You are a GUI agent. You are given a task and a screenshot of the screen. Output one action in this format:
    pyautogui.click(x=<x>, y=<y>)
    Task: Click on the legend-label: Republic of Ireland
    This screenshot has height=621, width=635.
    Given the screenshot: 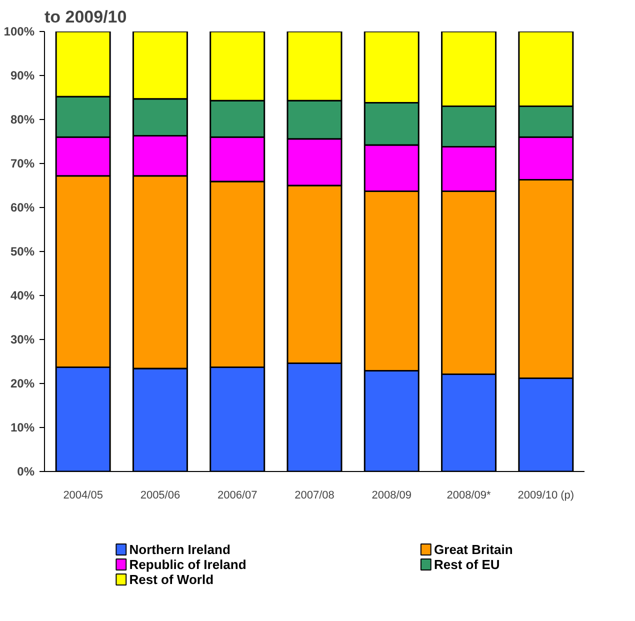 What is the action you would take?
    pyautogui.click(x=187, y=564)
    